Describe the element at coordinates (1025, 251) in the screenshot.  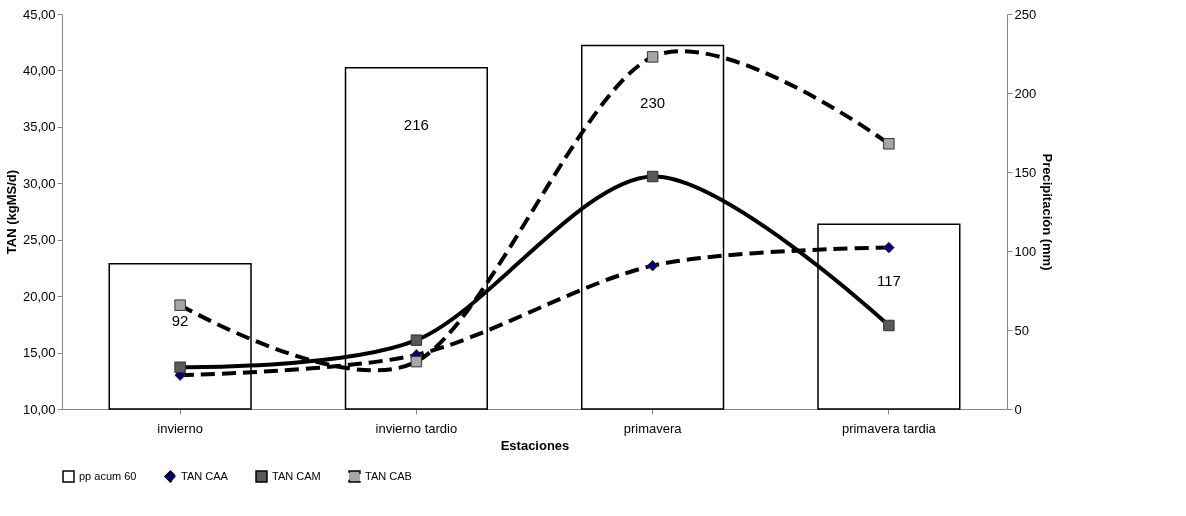
I see `y2-tick-label: 100` at that location.